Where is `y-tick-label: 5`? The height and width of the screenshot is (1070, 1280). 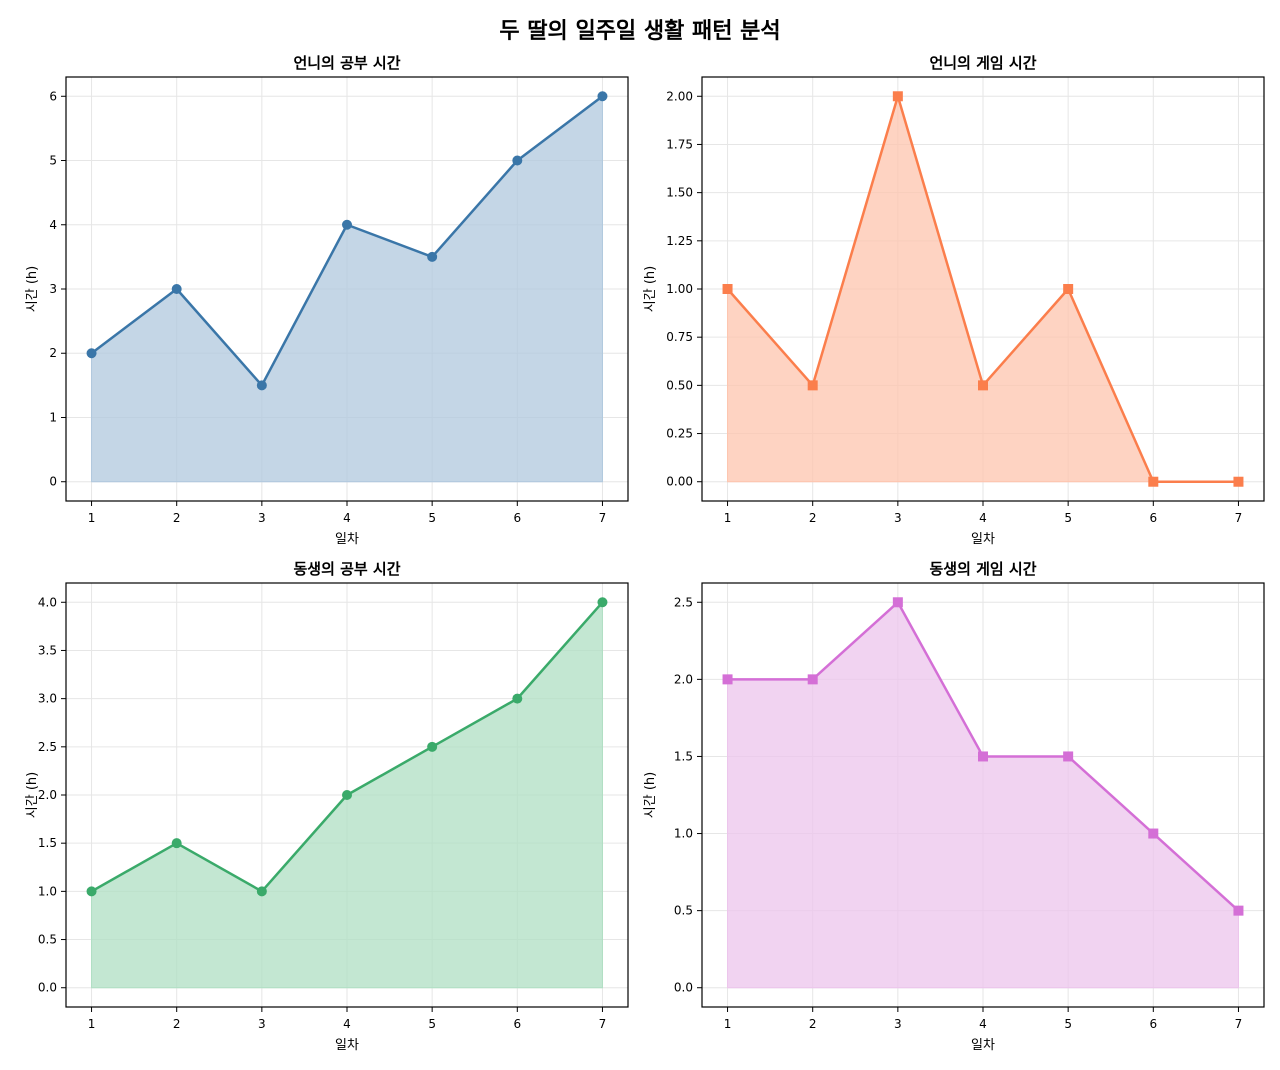
y-tick-label: 5 is located at coordinates (53, 161).